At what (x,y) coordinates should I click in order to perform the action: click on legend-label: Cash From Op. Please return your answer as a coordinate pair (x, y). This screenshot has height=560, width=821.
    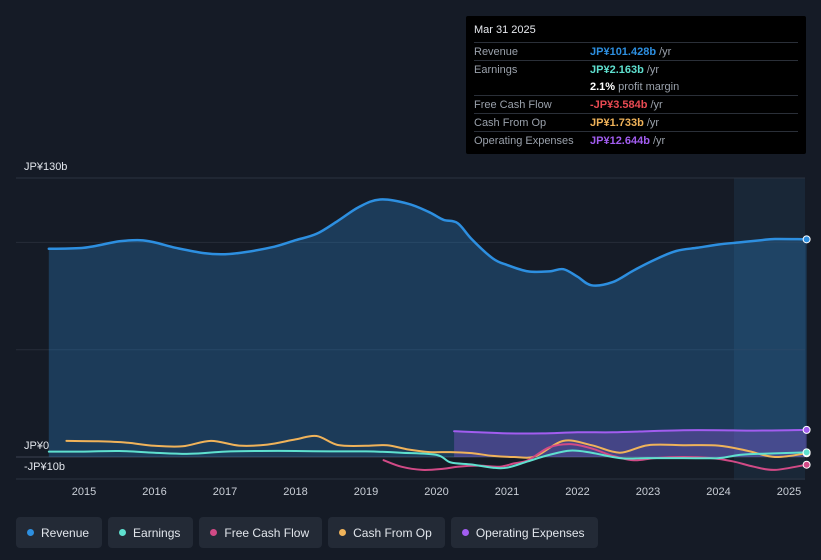
    Looking at the image, I should click on (392, 532).